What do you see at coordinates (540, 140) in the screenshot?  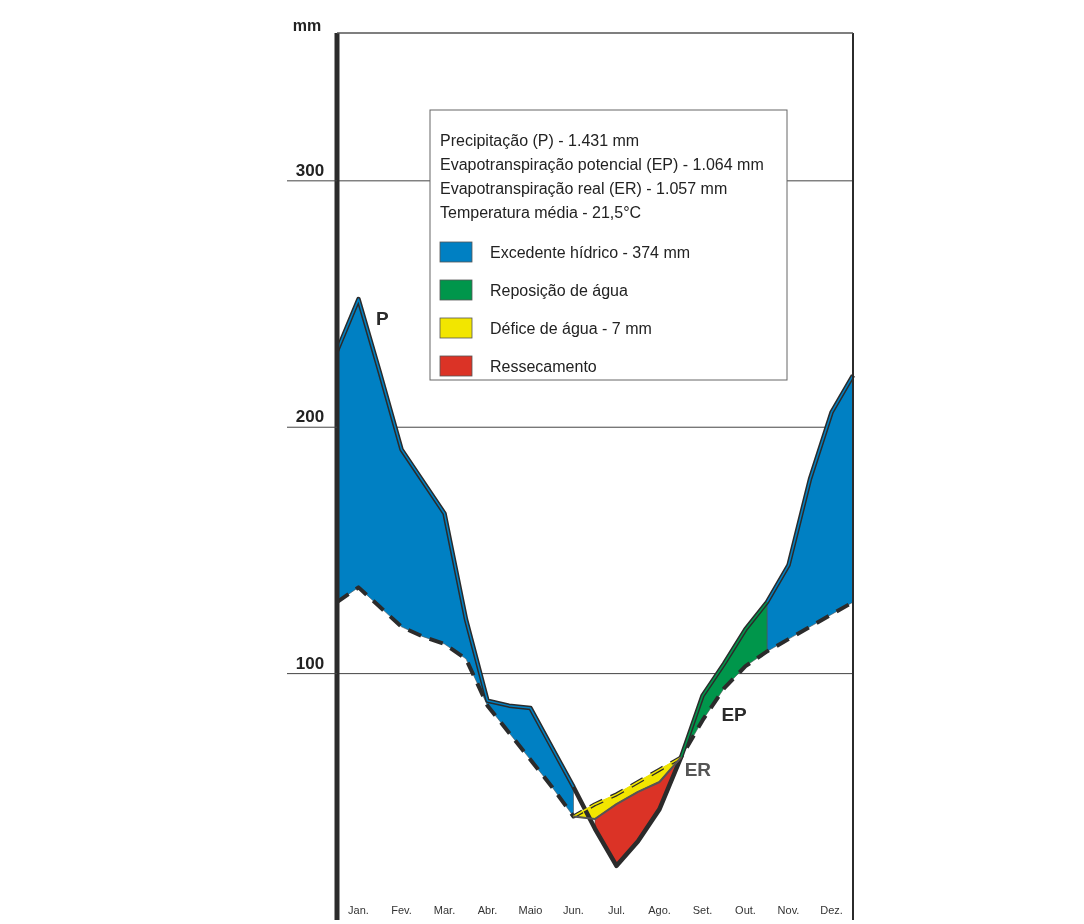 I see `annotation: Precipitação (P) - 1.431 mm` at bounding box center [540, 140].